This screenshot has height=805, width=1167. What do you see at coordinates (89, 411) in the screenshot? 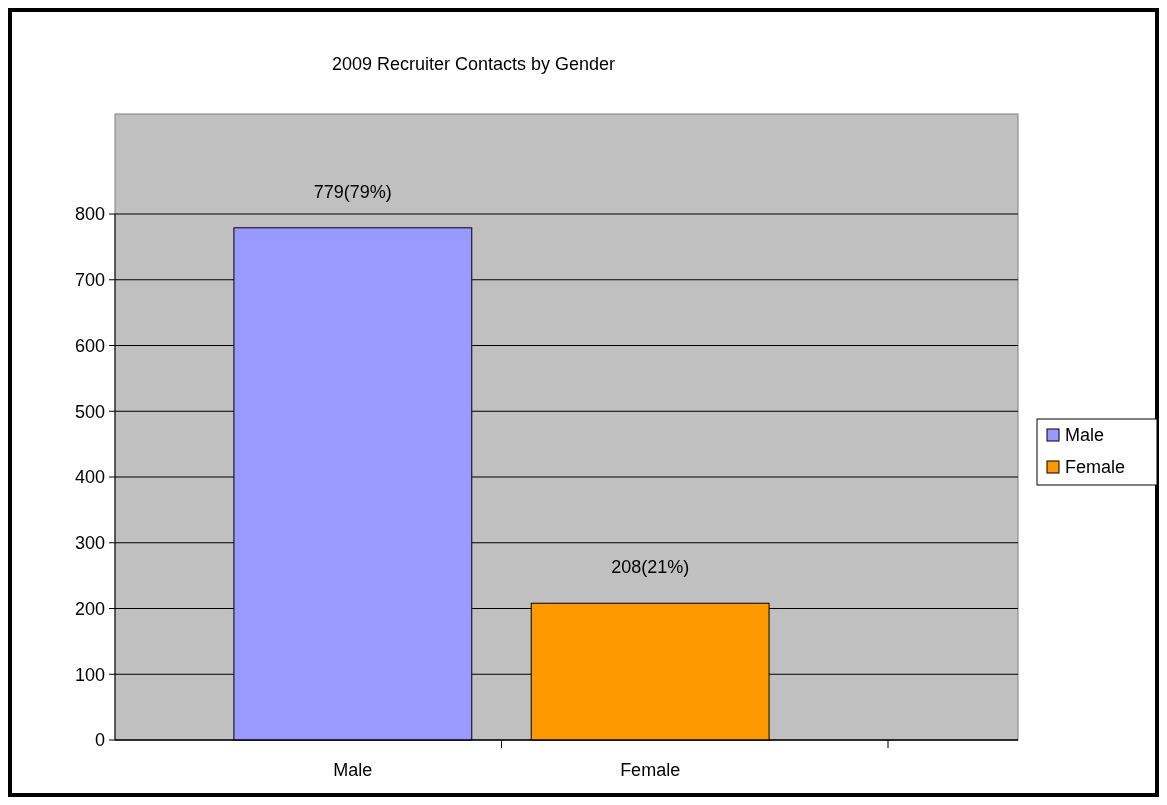
I see `y-tick-label: 500` at bounding box center [89, 411].